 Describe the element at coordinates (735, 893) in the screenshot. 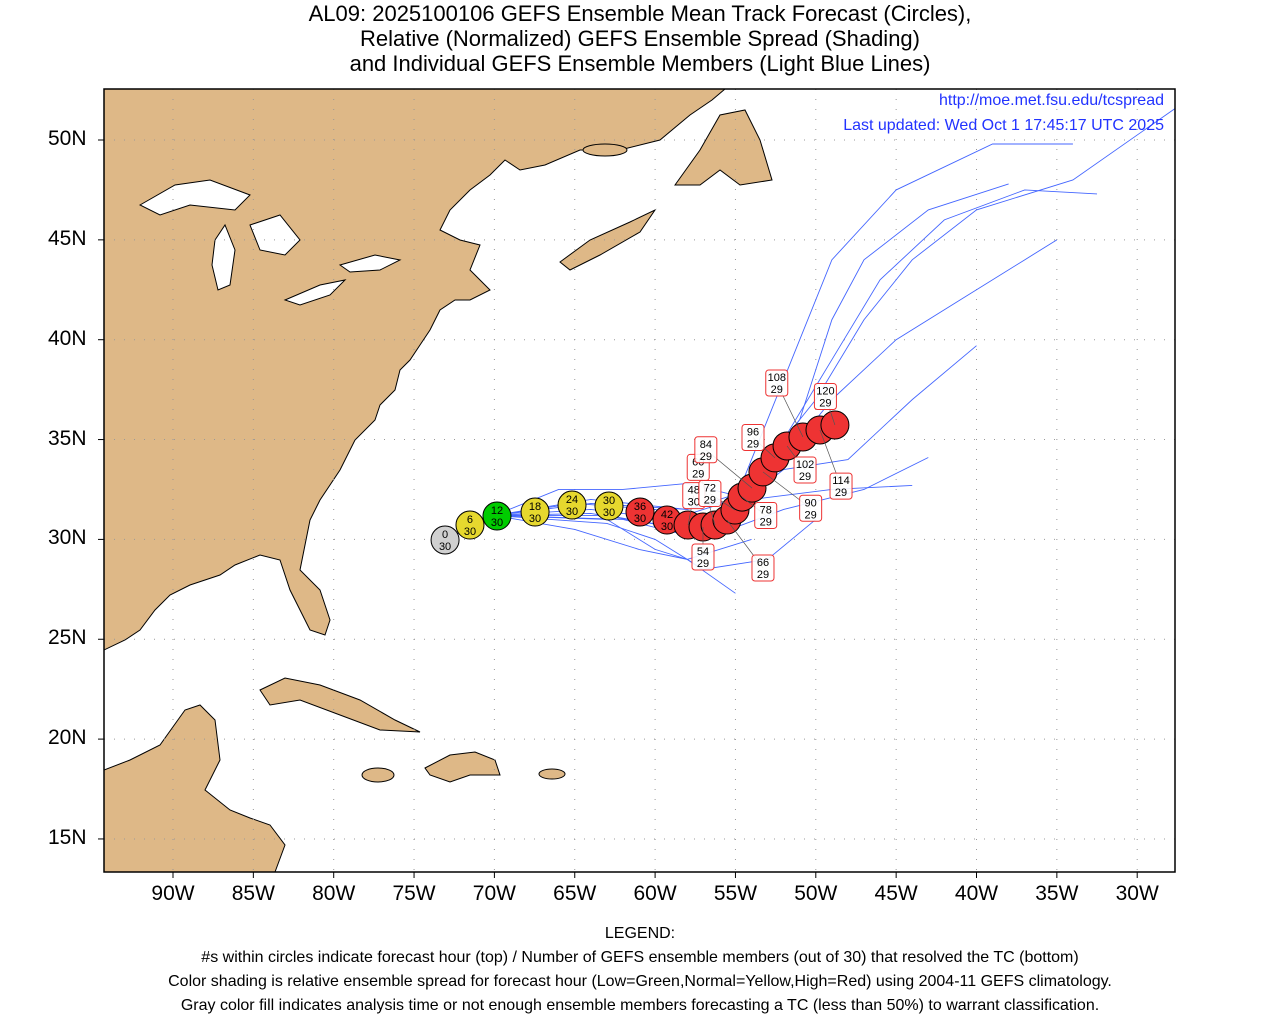

I see `lon-tick-label: 55W` at that location.